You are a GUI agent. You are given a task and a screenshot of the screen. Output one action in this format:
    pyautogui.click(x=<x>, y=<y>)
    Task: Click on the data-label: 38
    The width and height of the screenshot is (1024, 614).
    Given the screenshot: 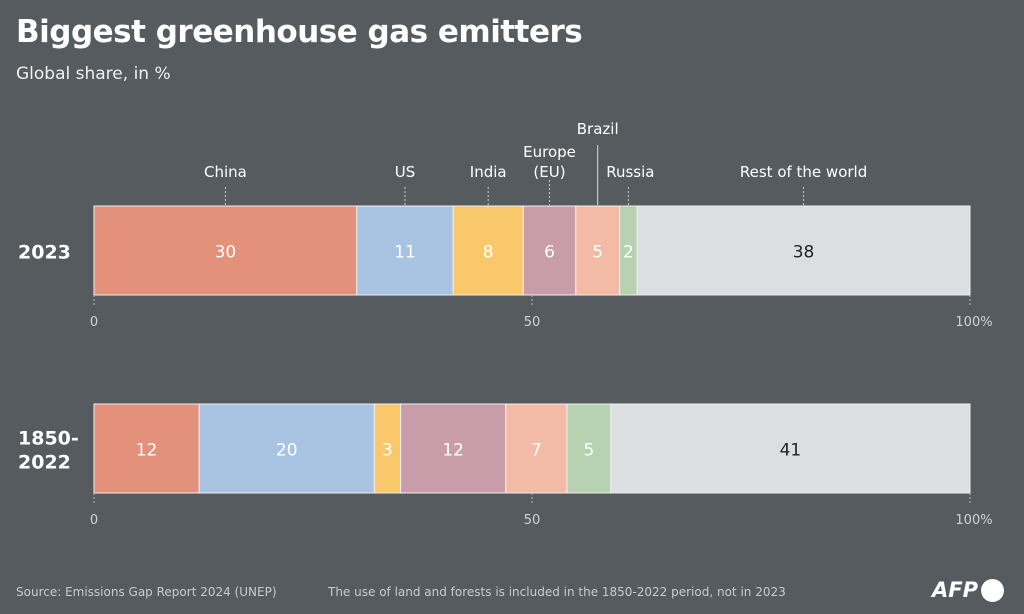 What is the action you would take?
    pyautogui.click(x=804, y=253)
    